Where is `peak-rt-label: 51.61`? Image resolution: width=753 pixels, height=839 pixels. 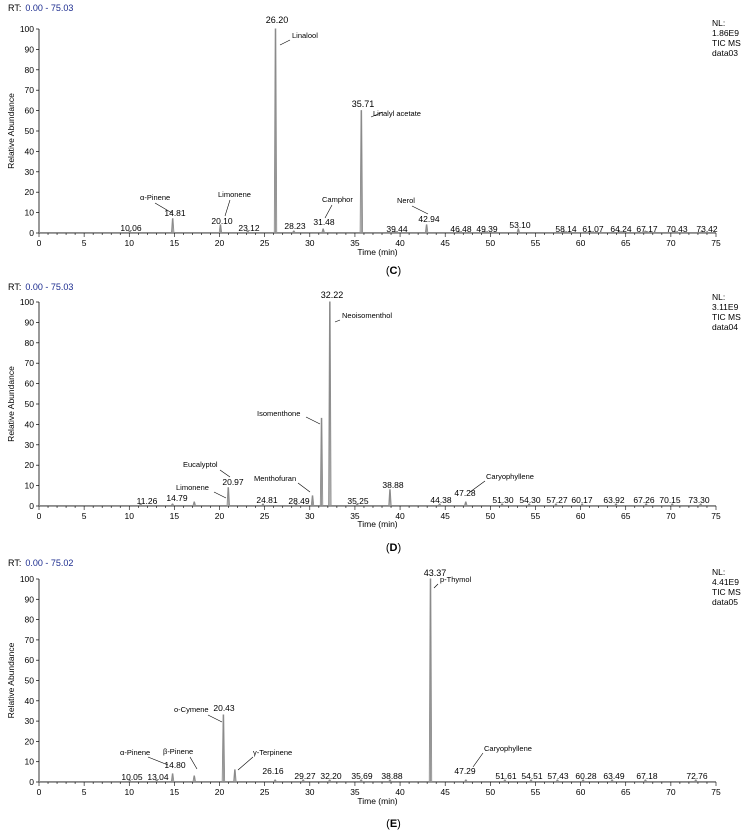 peak-rt-label: 51.61 is located at coordinates (506, 776).